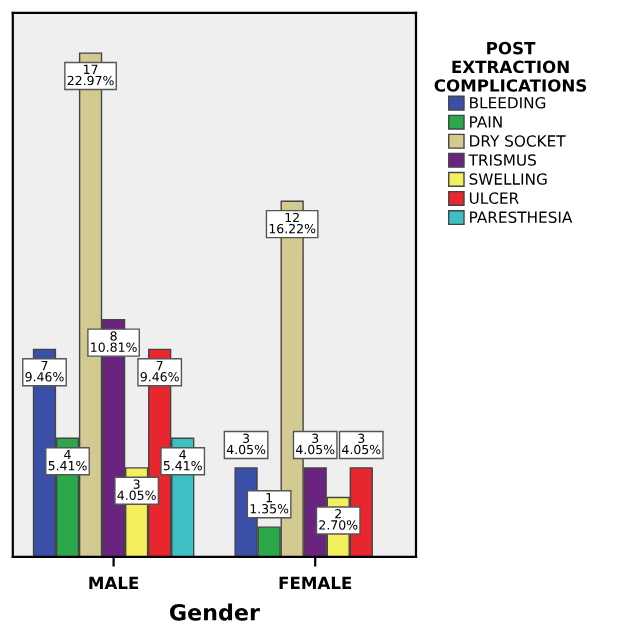 Image resolution: width=640 pixels, height=640 pixels. I want to click on x-tick-label: FEMALE, so click(315, 582).